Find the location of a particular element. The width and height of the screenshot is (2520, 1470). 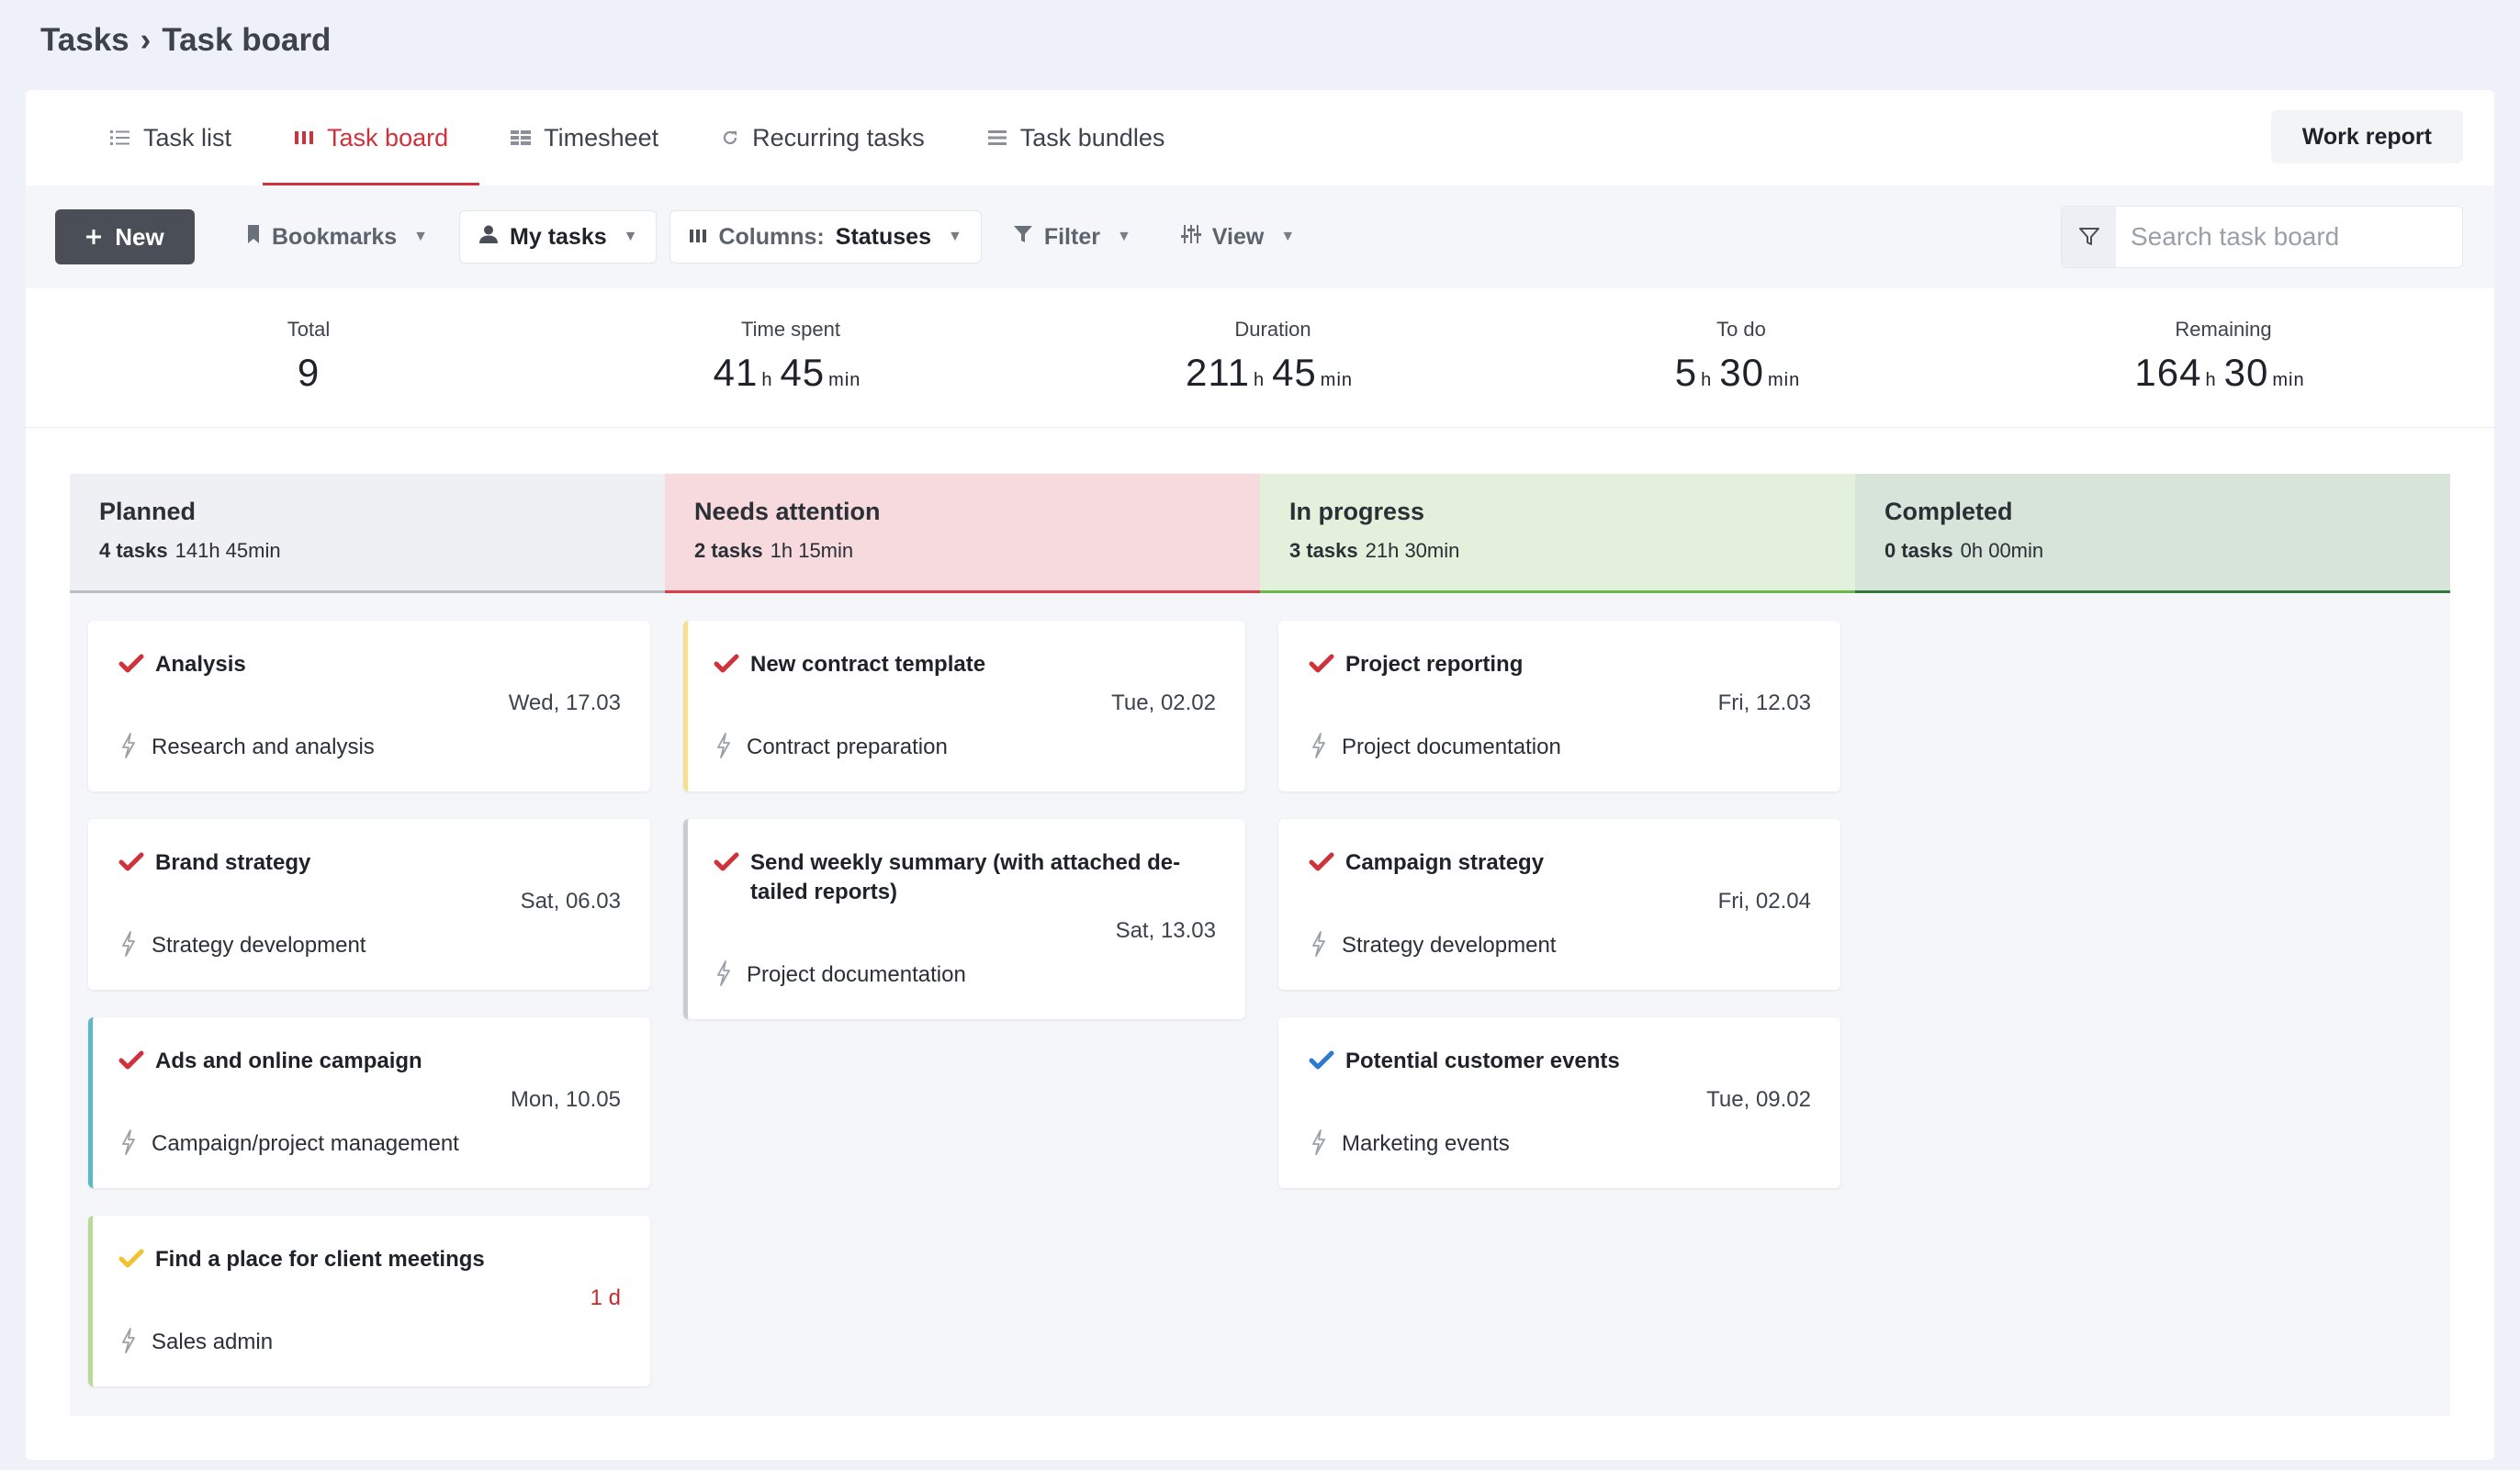

column-meta: 4 tasks 141h 45min is located at coordinates (367, 551).